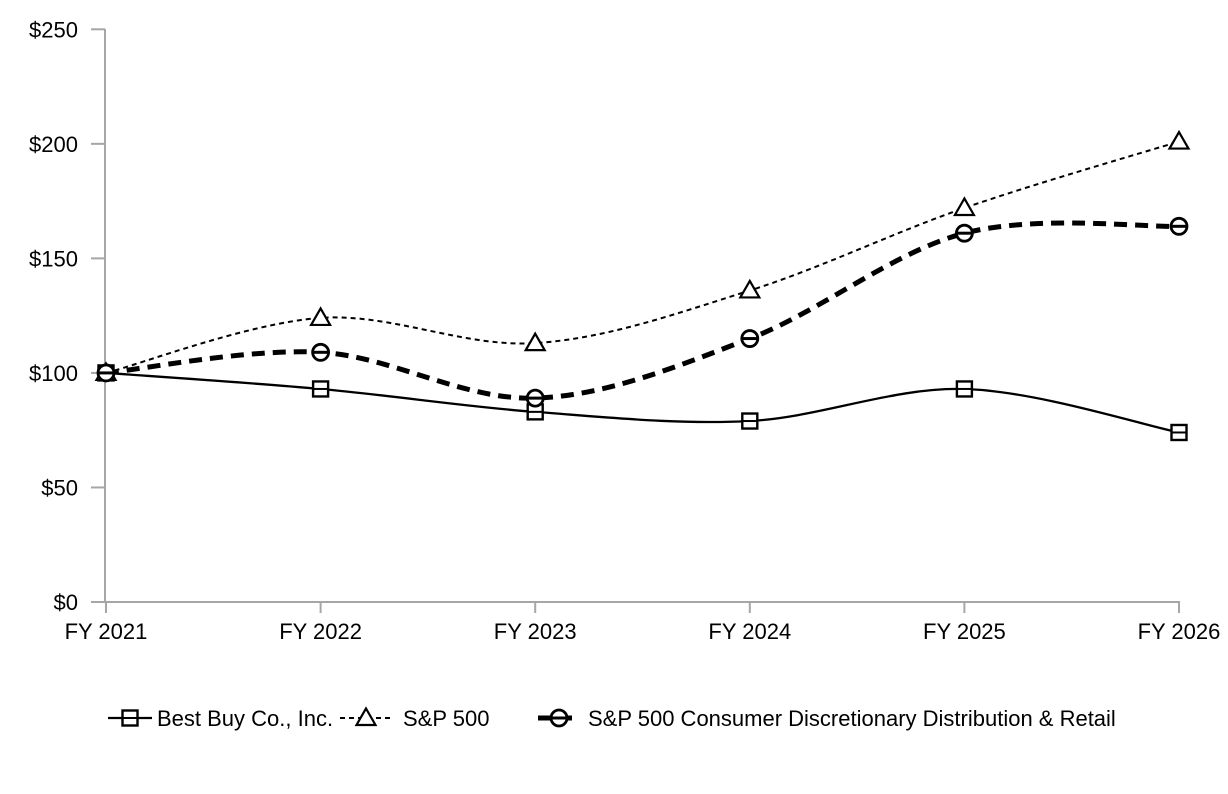 The height and width of the screenshot is (794, 1228). I want to click on legend-item-s-p-500: S&P 500, so click(414, 718).